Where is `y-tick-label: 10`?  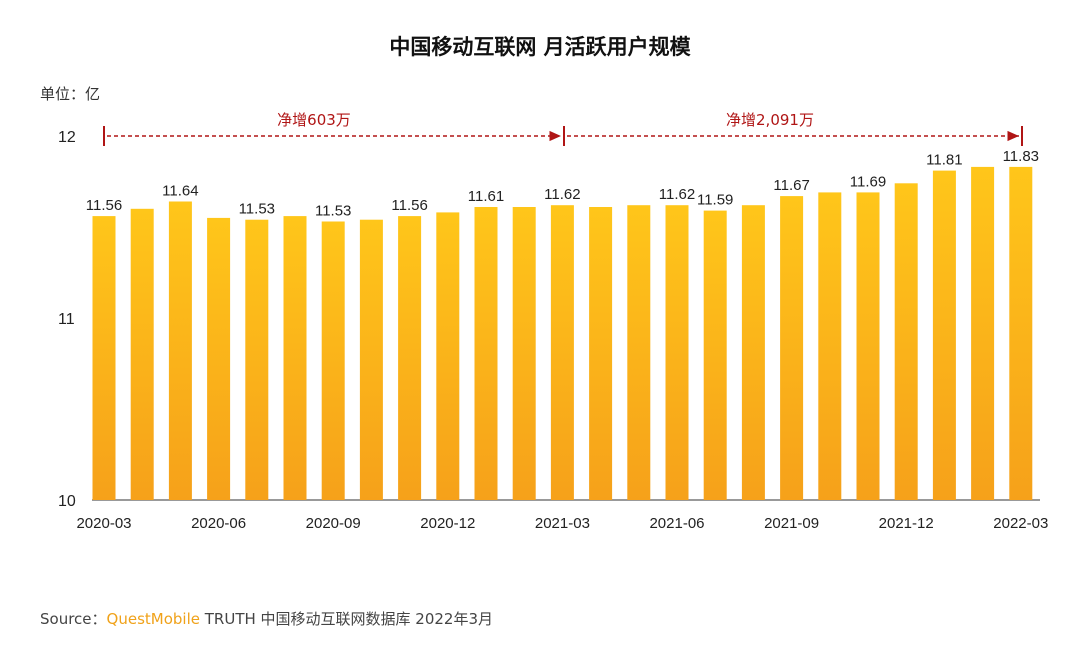 y-tick-label: 10 is located at coordinates (67, 501).